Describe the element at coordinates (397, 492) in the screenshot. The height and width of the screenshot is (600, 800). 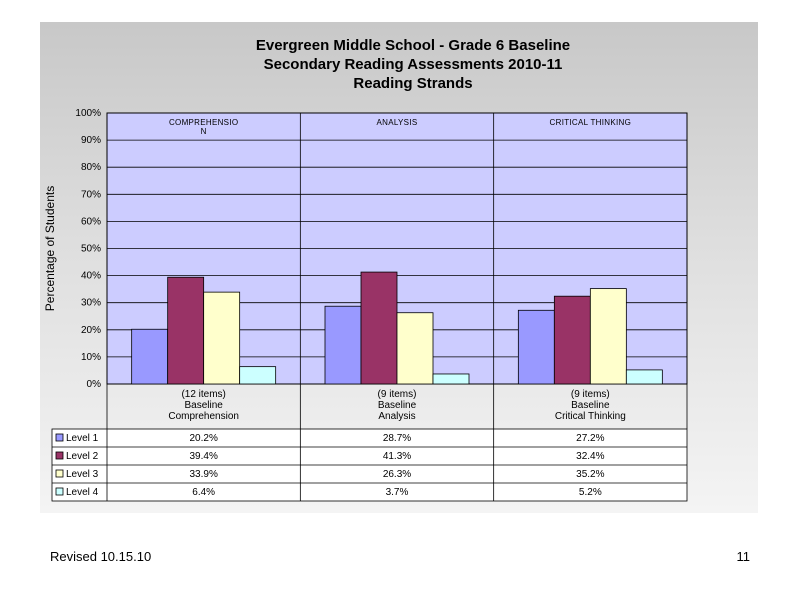
I see `data-label: 3.7%` at that location.